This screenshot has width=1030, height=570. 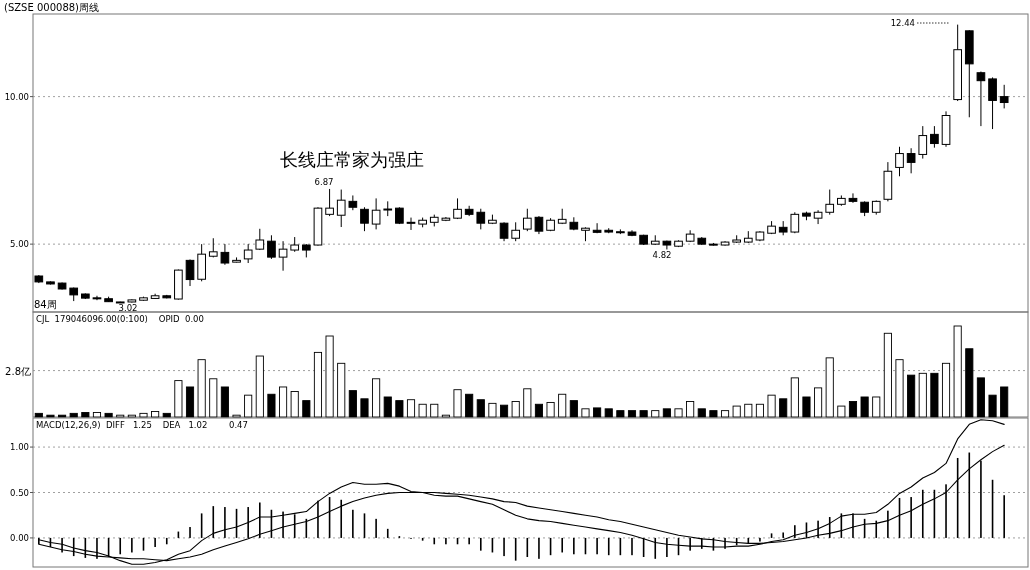 What do you see at coordinates (19, 492) in the screenshot?
I see `y-tick-label: 0.50` at bounding box center [19, 492].